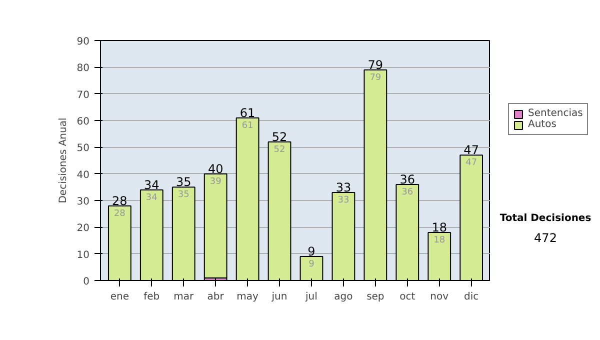  What do you see at coordinates (83, 228) in the screenshot?
I see `y-tick-label: 20` at bounding box center [83, 228].